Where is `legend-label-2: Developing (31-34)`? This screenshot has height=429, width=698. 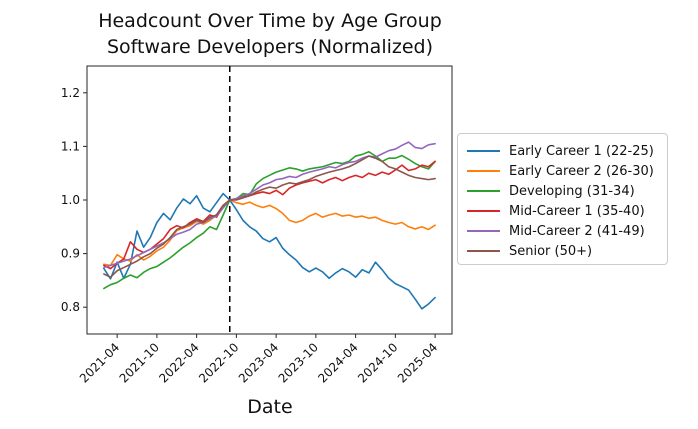 legend-label-2: Developing (31-34) is located at coordinates (572, 191).